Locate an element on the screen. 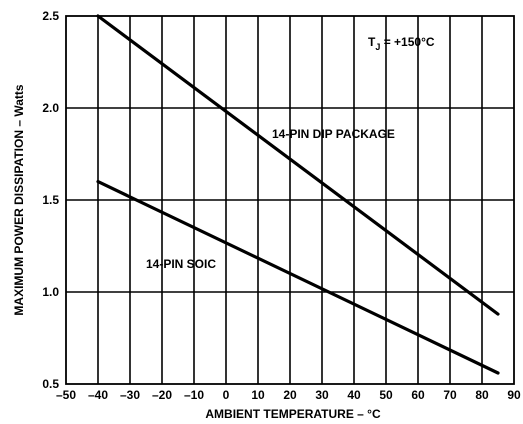 The height and width of the screenshot is (424, 523). x-tick-label: 10 is located at coordinates (258, 395).